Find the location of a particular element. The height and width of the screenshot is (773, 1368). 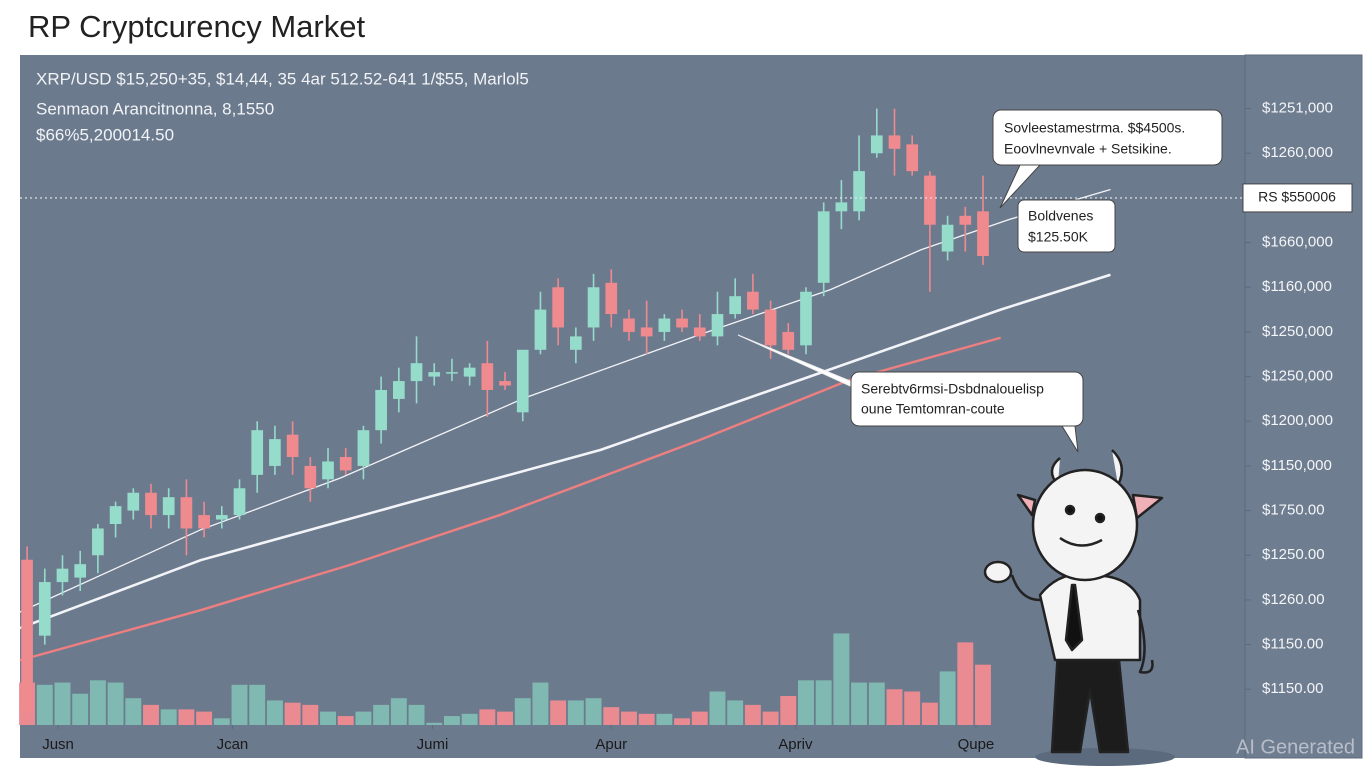

price-tag-box is located at coordinates (1297, 198).